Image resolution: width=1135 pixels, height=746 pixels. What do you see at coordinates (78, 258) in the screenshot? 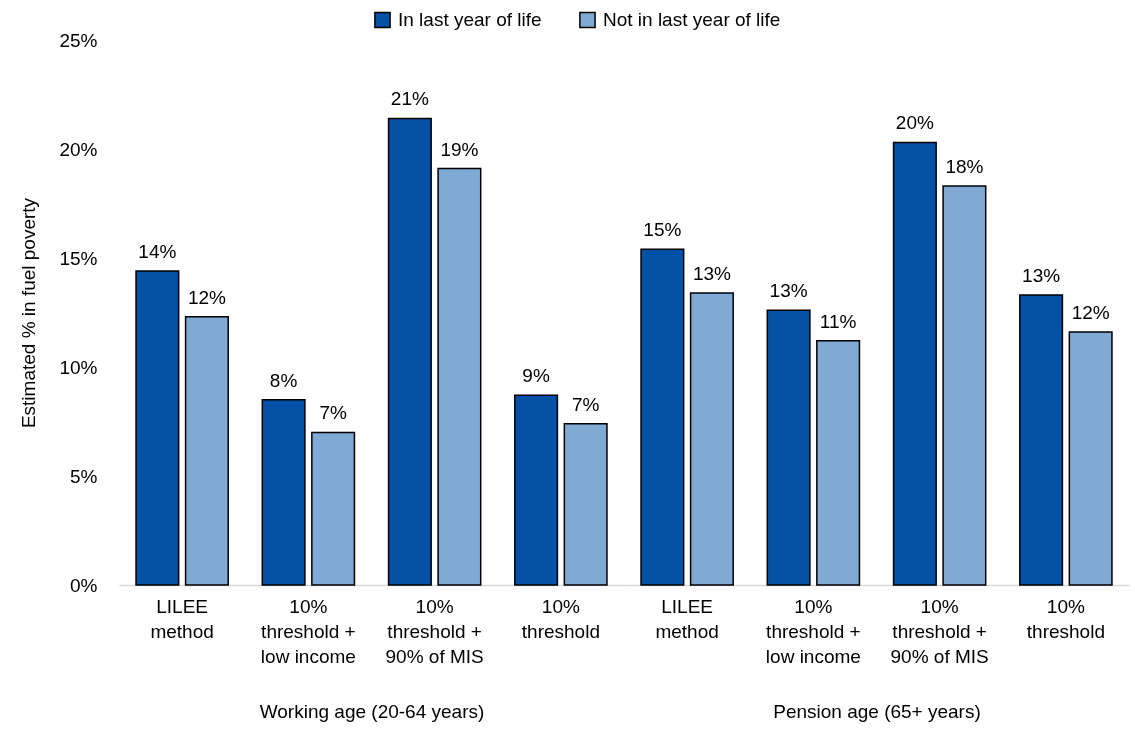
I see `y-tick-label: 15%` at bounding box center [78, 258].